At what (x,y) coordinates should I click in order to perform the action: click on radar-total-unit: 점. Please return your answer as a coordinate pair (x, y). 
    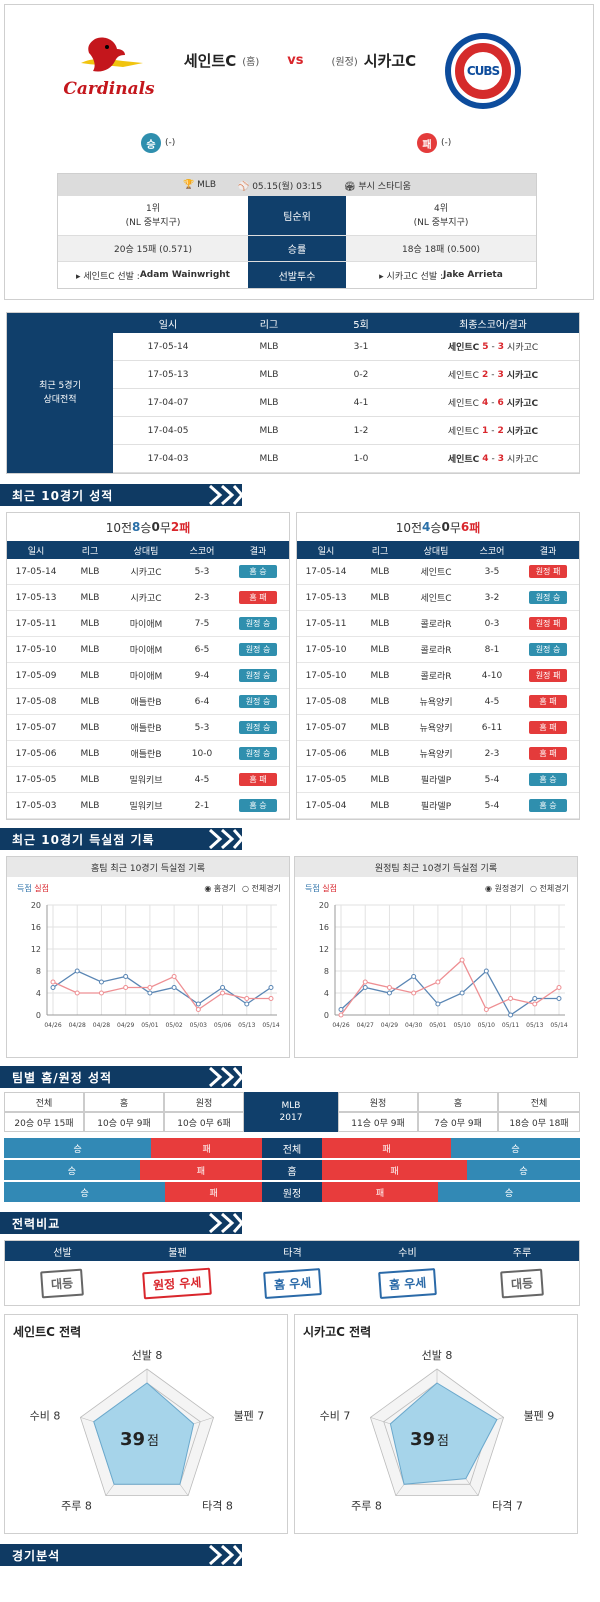
    Looking at the image, I should click on (443, 1441).